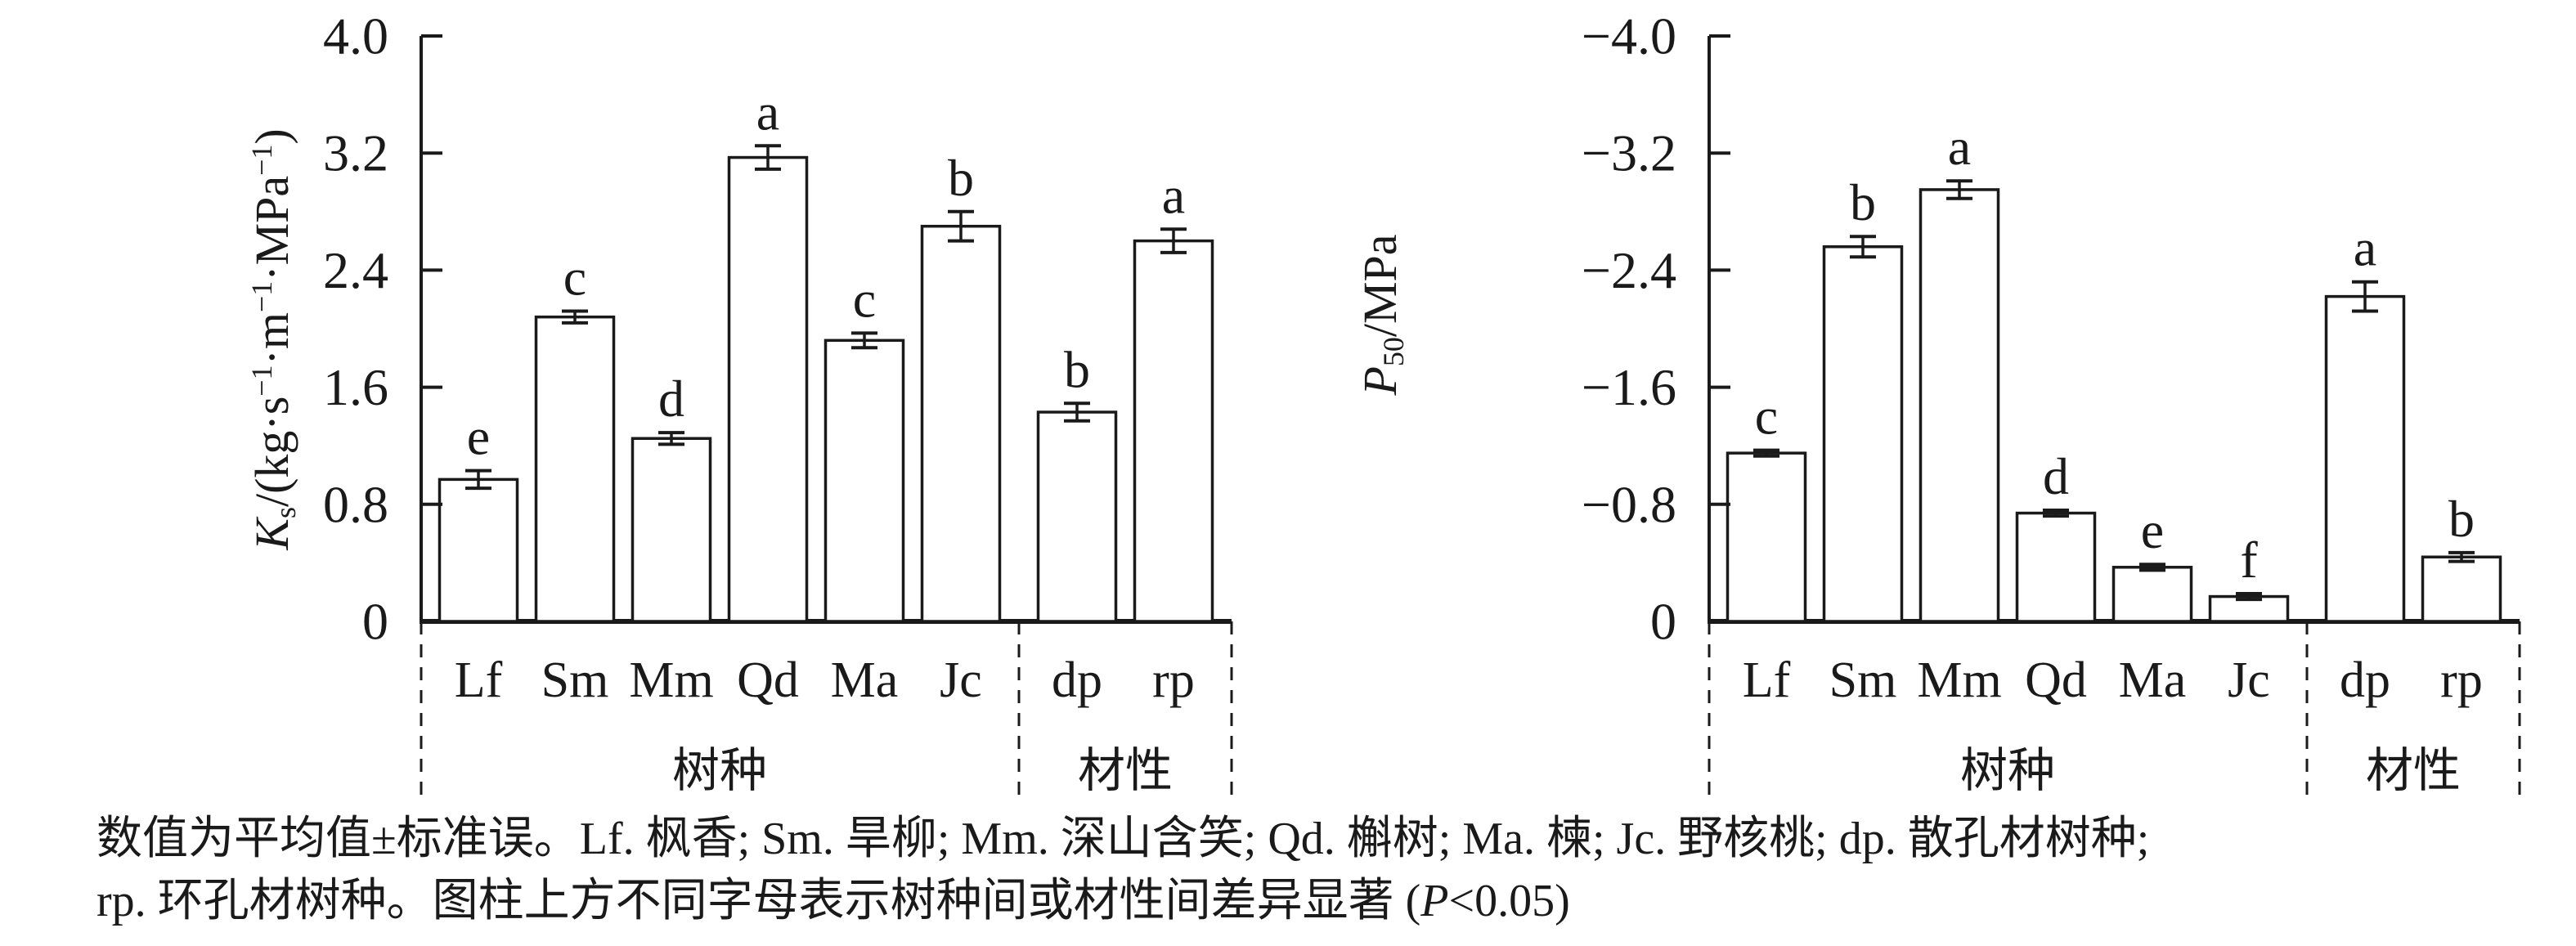 The width and height of the screenshot is (2576, 946). Describe the element at coordinates (833, 901) in the screenshot. I see `caption-line-2: rp. 环孔材树种。图柱上方不同字母表示树种间或材性间差异显著 (P<0.05)` at that location.